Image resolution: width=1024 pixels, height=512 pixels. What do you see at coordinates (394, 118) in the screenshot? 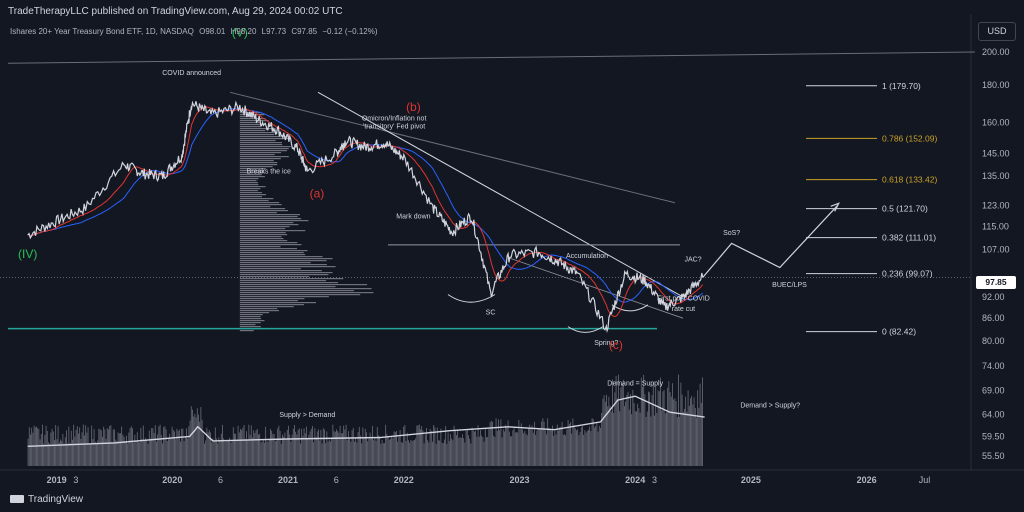
I see `annotation-label: Omicron/Inflation not` at bounding box center [394, 118].